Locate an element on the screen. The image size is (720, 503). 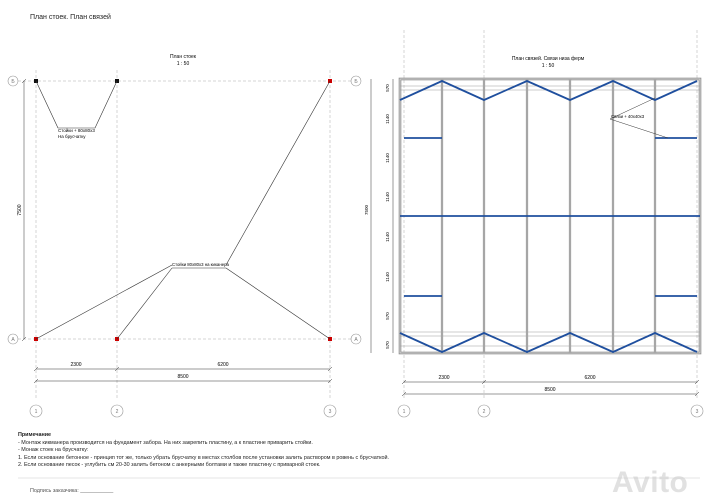
axis-label-b: Б is located at coordinates (13, 82).